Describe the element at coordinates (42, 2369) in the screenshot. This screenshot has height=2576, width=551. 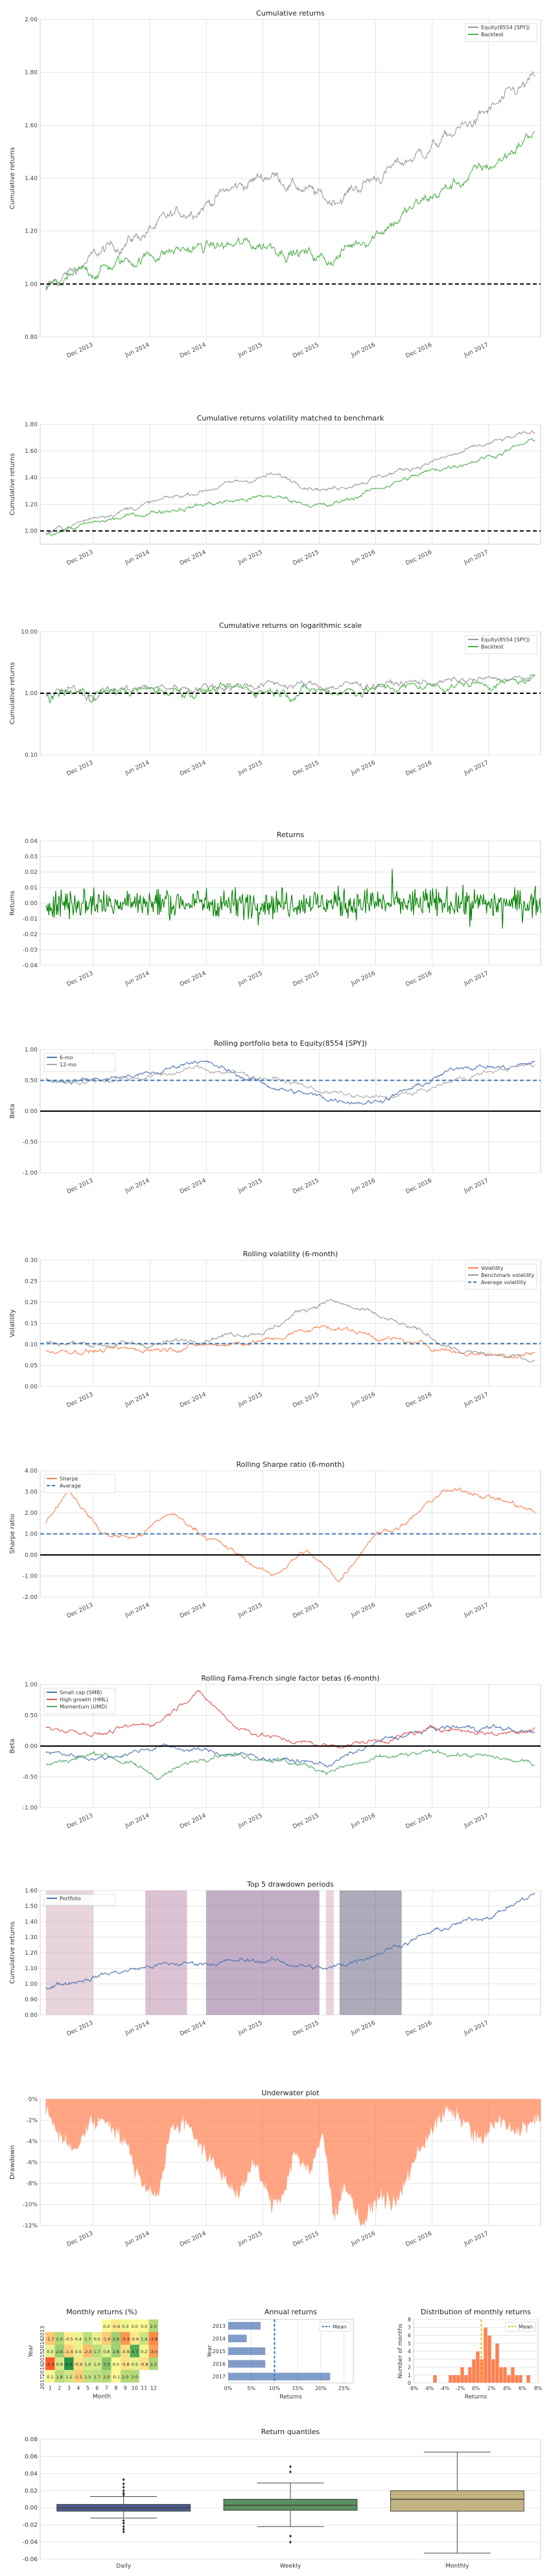
I see `heatmap-row-label: 2016` at that location.